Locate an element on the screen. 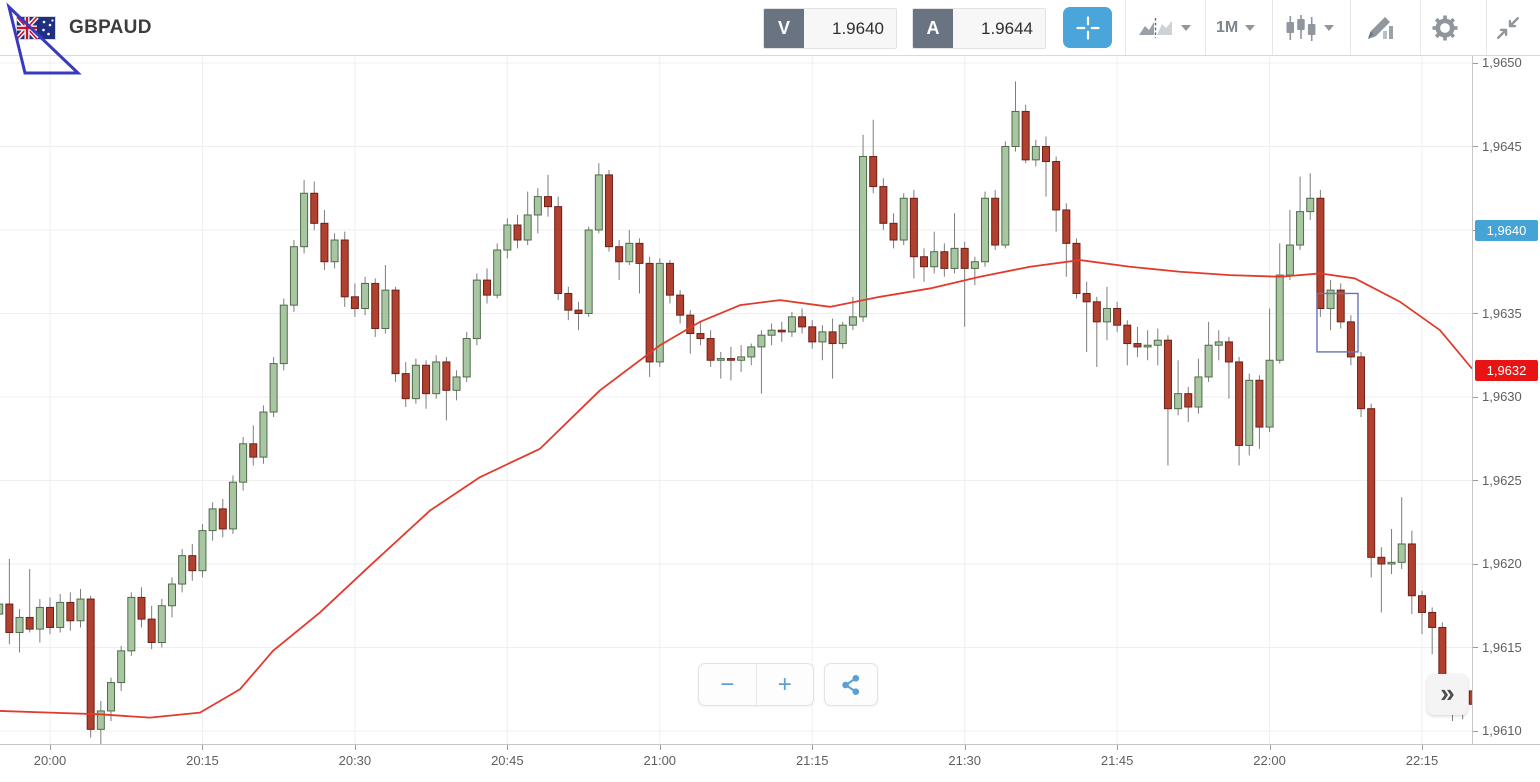 The height and width of the screenshot is (782, 1540). buy-quote-button: A 1.9644 is located at coordinates (979, 28).